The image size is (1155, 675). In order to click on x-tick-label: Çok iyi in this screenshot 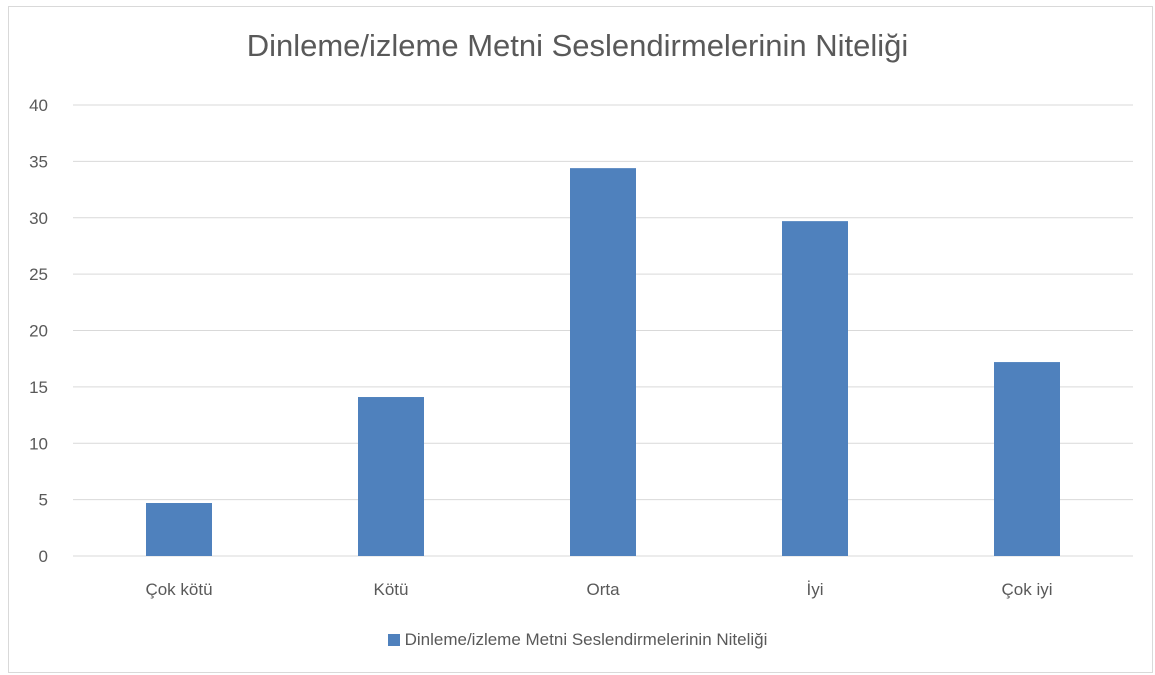, I will do `click(1026, 589)`.